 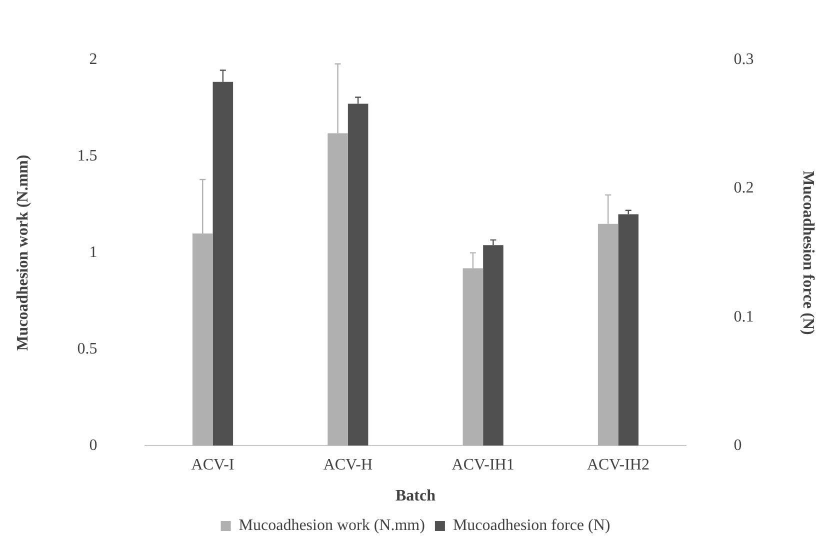 I want to click on y2-tick-label: 0.2, so click(x=744, y=188).